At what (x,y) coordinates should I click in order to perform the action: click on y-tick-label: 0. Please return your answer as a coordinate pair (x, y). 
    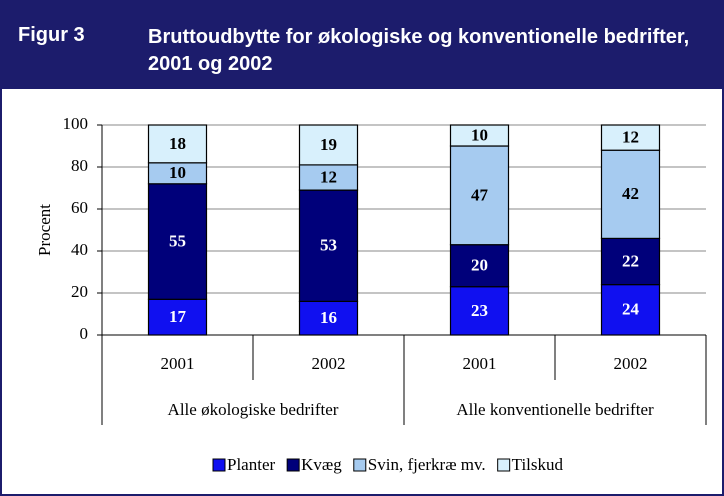
    Looking at the image, I should click on (84, 333).